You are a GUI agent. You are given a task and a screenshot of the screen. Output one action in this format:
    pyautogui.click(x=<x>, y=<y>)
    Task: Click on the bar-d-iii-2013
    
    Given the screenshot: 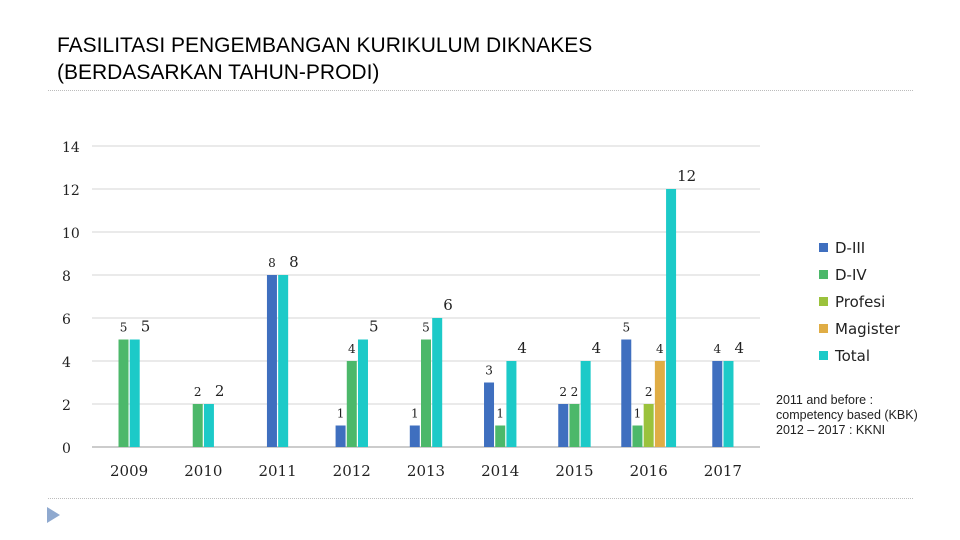 What is the action you would take?
    pyautogui.click(x=414, y=436)
    